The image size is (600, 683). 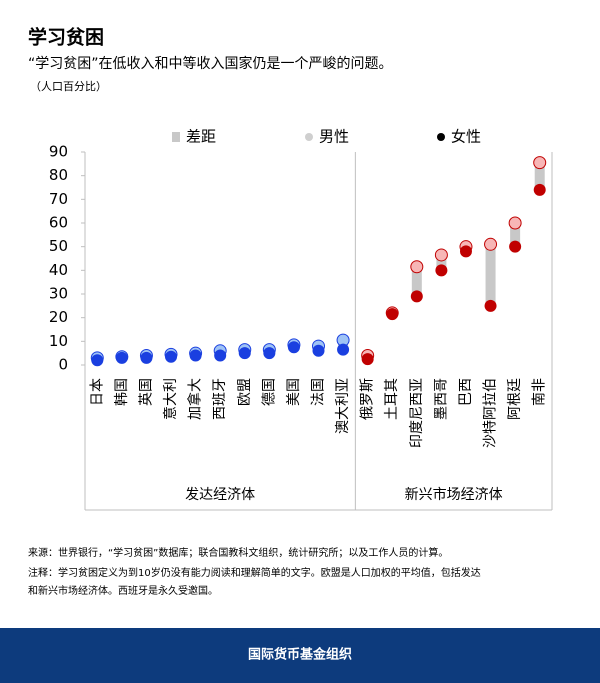 What do you see at coordinates (58, 317) in the screenshot?
I see `y-tick-label: 20` at bounding box center [58, 317].